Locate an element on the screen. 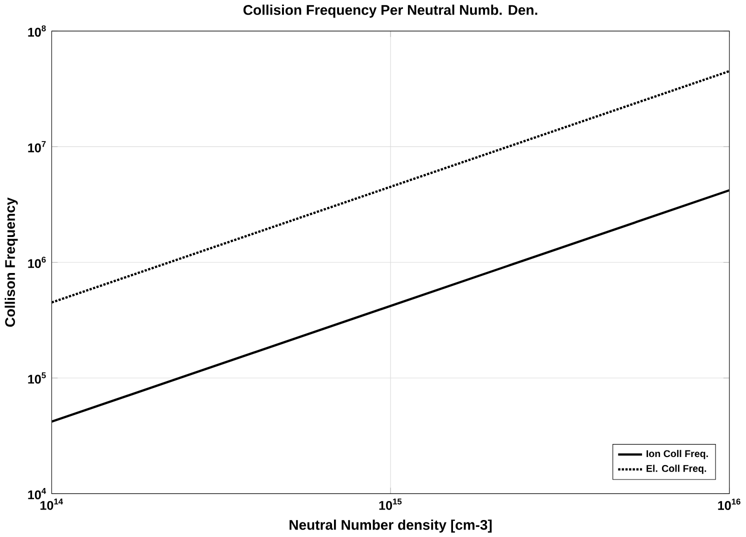  x-tick-label: 10$^{16}$ is located at coordinates (729, 504).